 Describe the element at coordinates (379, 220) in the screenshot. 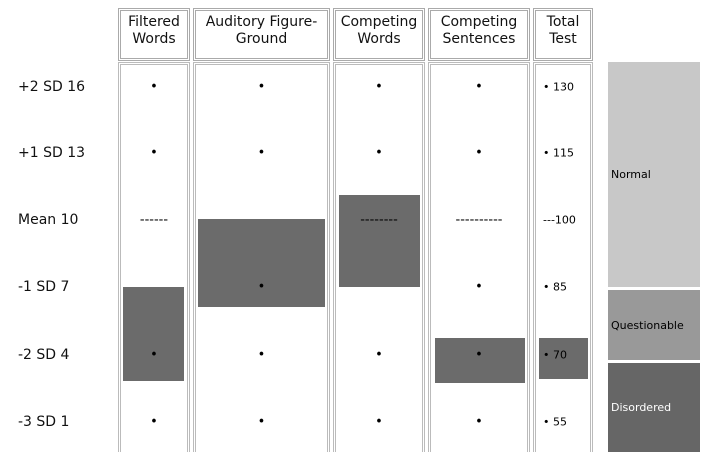

I see `score-point: --------` at that location.